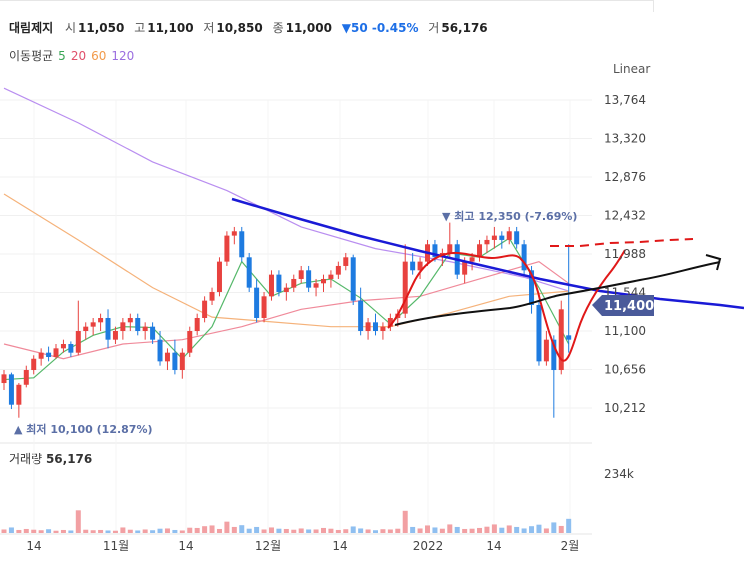  I want to click on open-value: 11,050, so click(101, 28).